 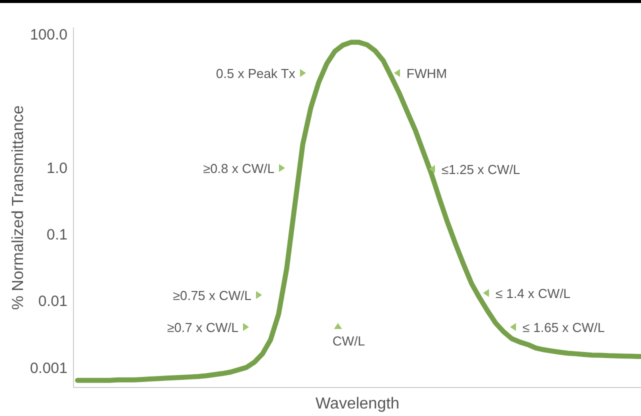 What do you see at coordinates (57, 235) in the screenshot?
I see `y-tick-label: 0.1` at bounding box center [57, 235].